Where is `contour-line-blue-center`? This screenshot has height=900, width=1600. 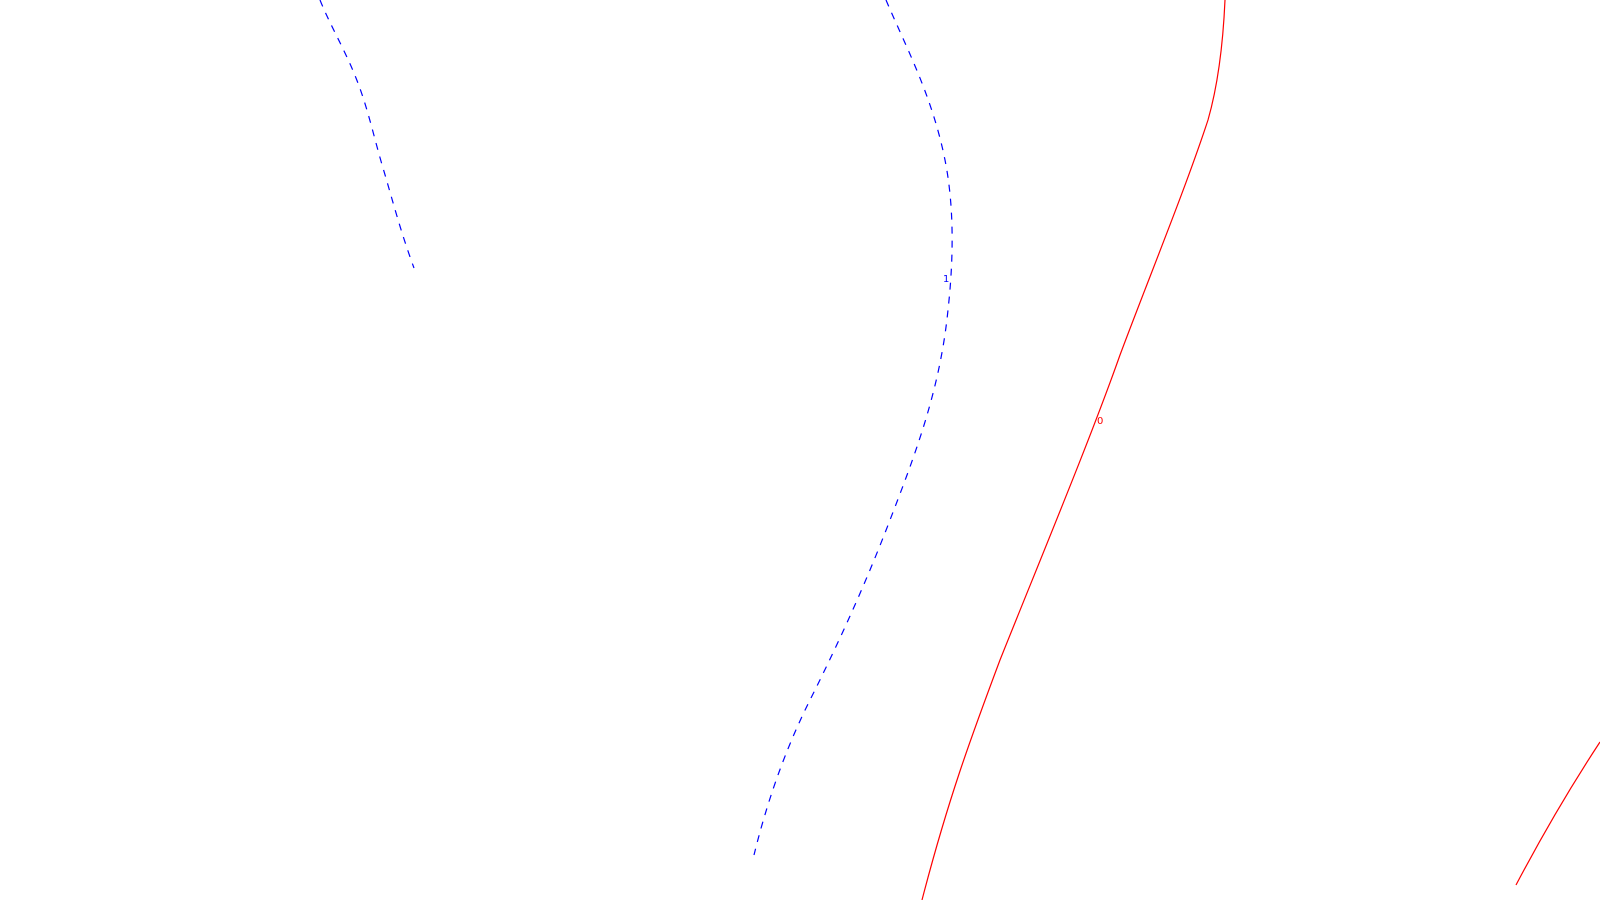
contour-line-blue-center is located at coordinates (853, 428).